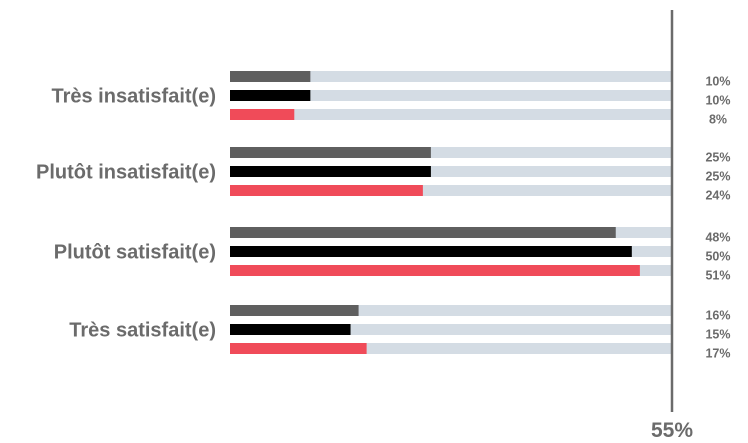 The image size is (748, 443). I want to click on value-label: 24%, so click(717, 196).